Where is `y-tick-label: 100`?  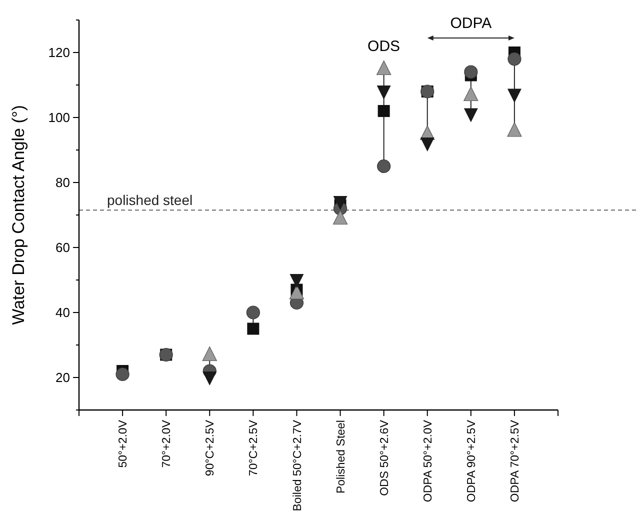
y-tick-label: 100 is located at coordinates (59, 118).